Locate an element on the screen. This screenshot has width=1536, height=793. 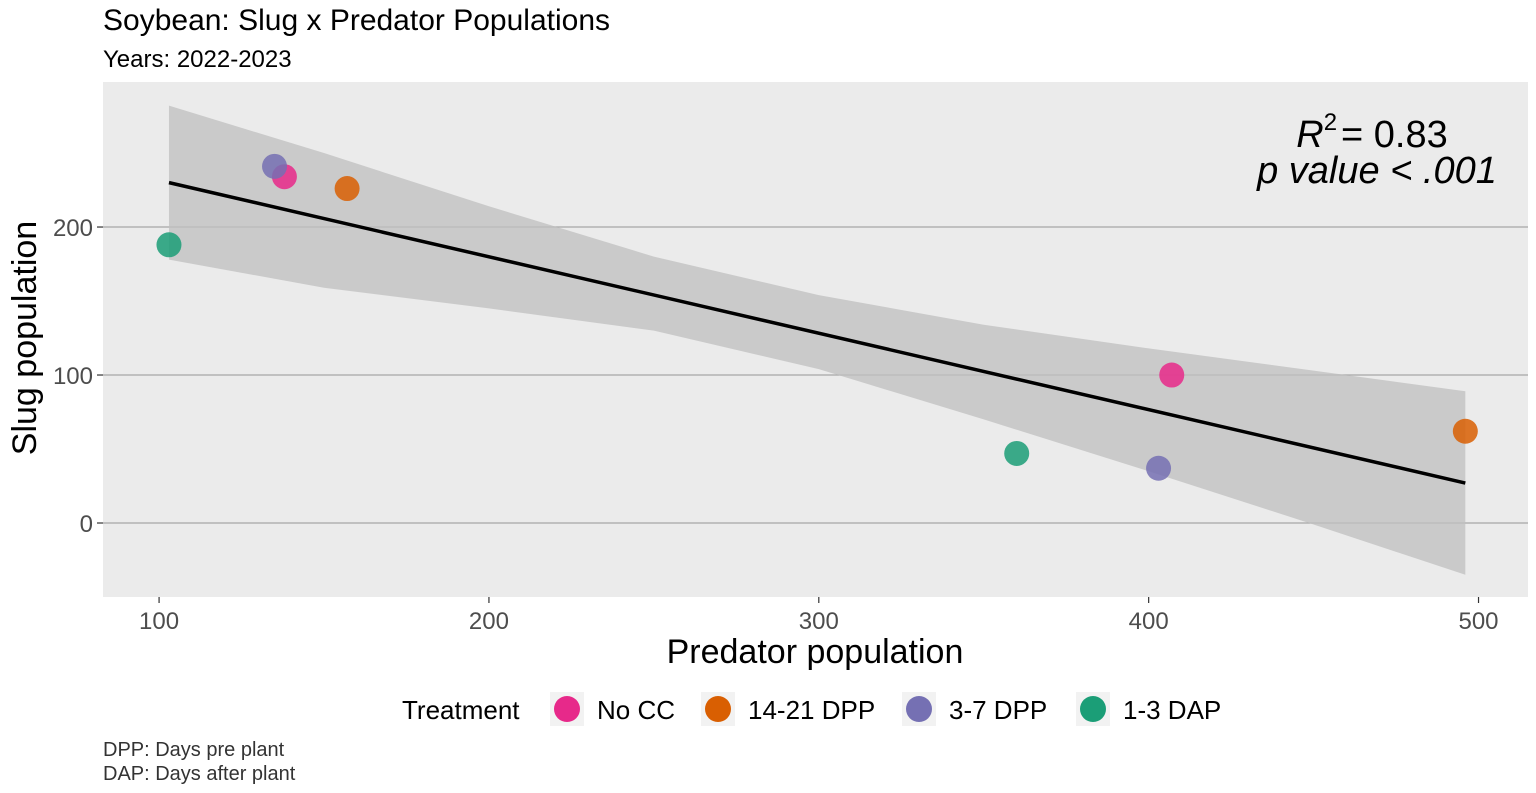
caption-line-1: DPP: Days pre plant is located at coordinates (194, 750).